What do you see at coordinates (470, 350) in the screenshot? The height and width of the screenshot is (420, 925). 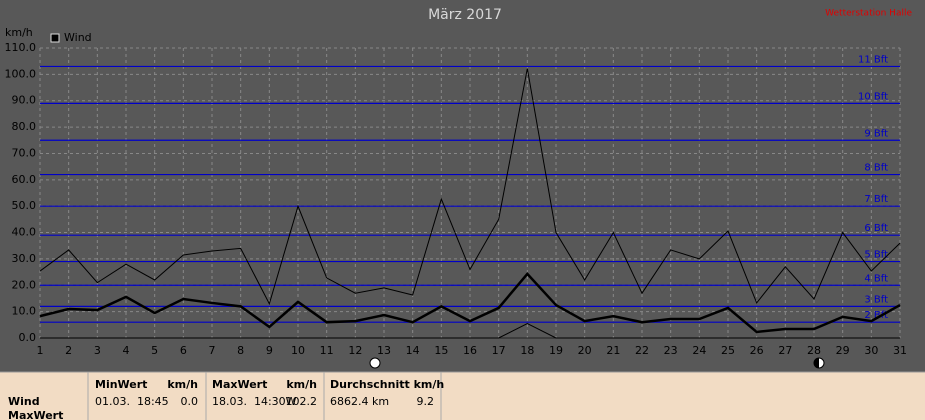 I see `x-tick-label: 16` at bounding box center [470, 350].